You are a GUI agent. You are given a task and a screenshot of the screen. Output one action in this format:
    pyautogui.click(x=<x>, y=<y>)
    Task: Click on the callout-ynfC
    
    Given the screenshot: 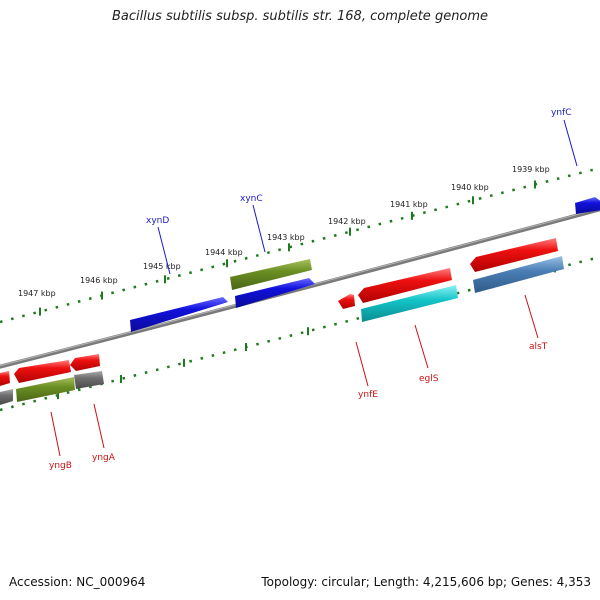 What is the action you would take?
    pyautogui.click(x=570, y=143)
    